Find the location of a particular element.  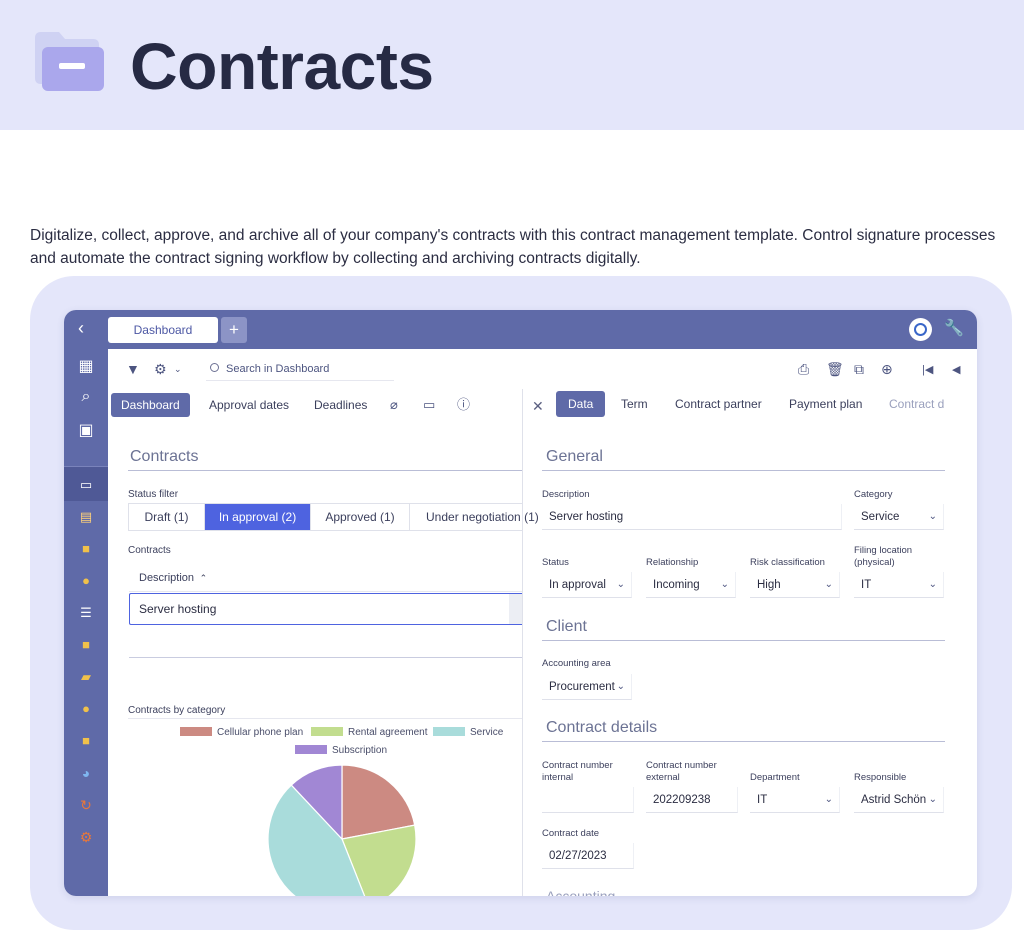

table-row: Server hosting is located at coordinates (326, 609).